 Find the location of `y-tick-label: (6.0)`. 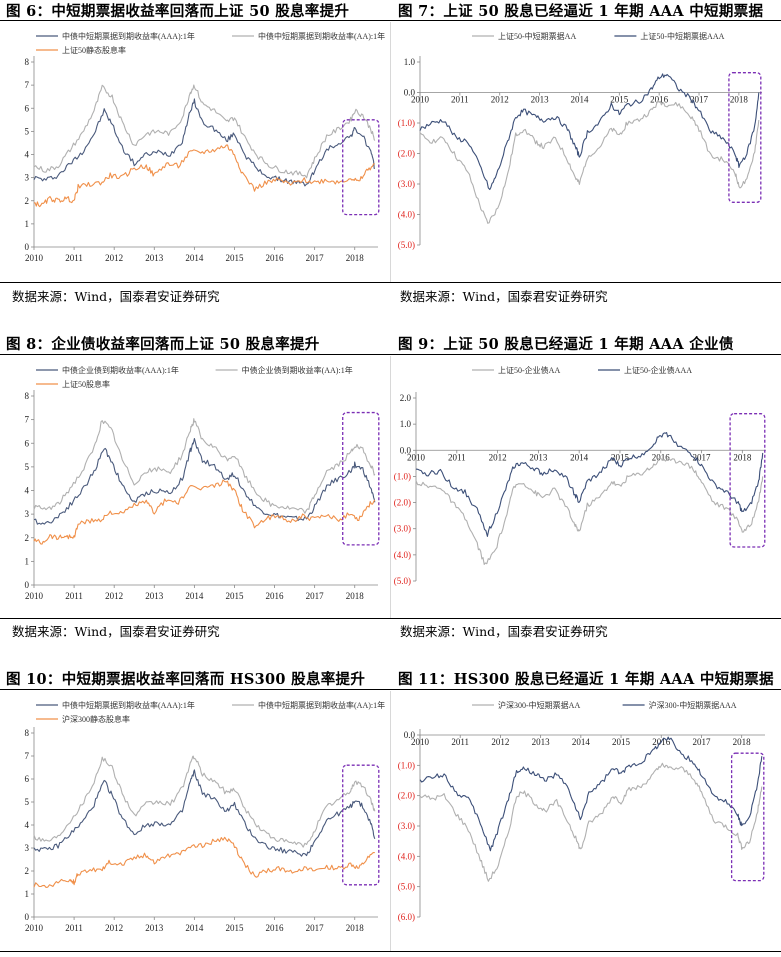

y-tick-label: (6.0) is located at coordinates (406, 917).